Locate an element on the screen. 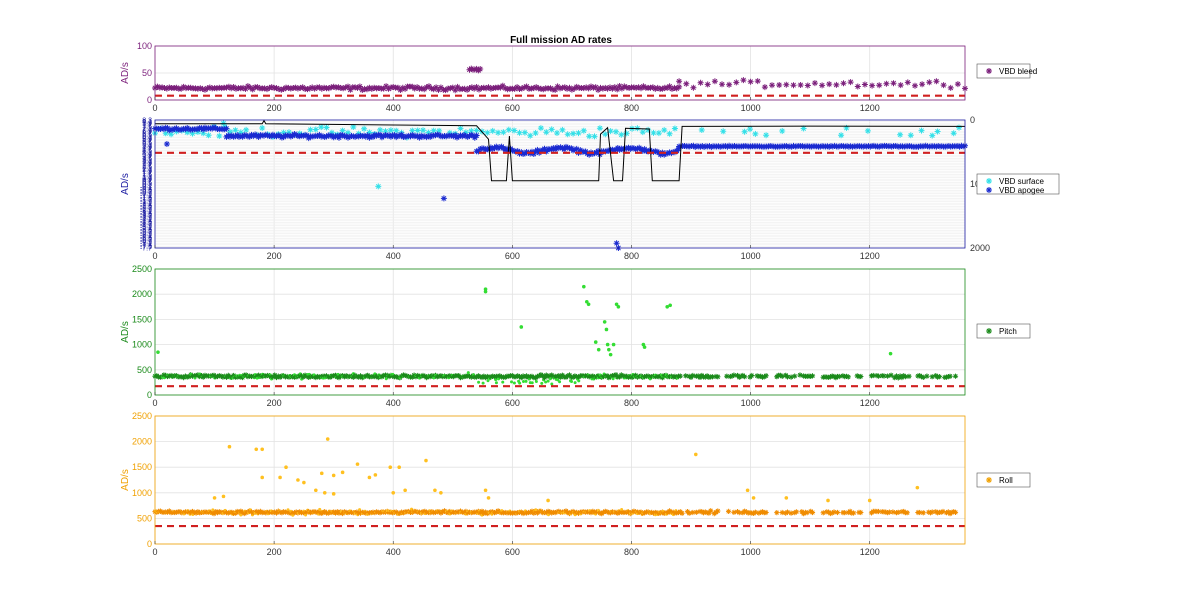 The width and height of the screenshot is (1200, 611). y-tick-label: 0.5 is located at coordinates (147, 183).